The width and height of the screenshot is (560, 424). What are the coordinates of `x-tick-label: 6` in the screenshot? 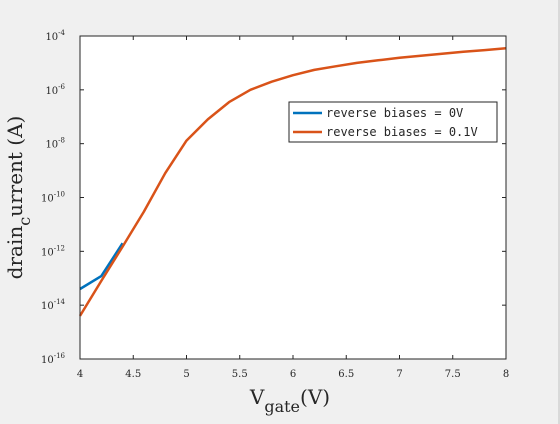 It's located at (293, 374).